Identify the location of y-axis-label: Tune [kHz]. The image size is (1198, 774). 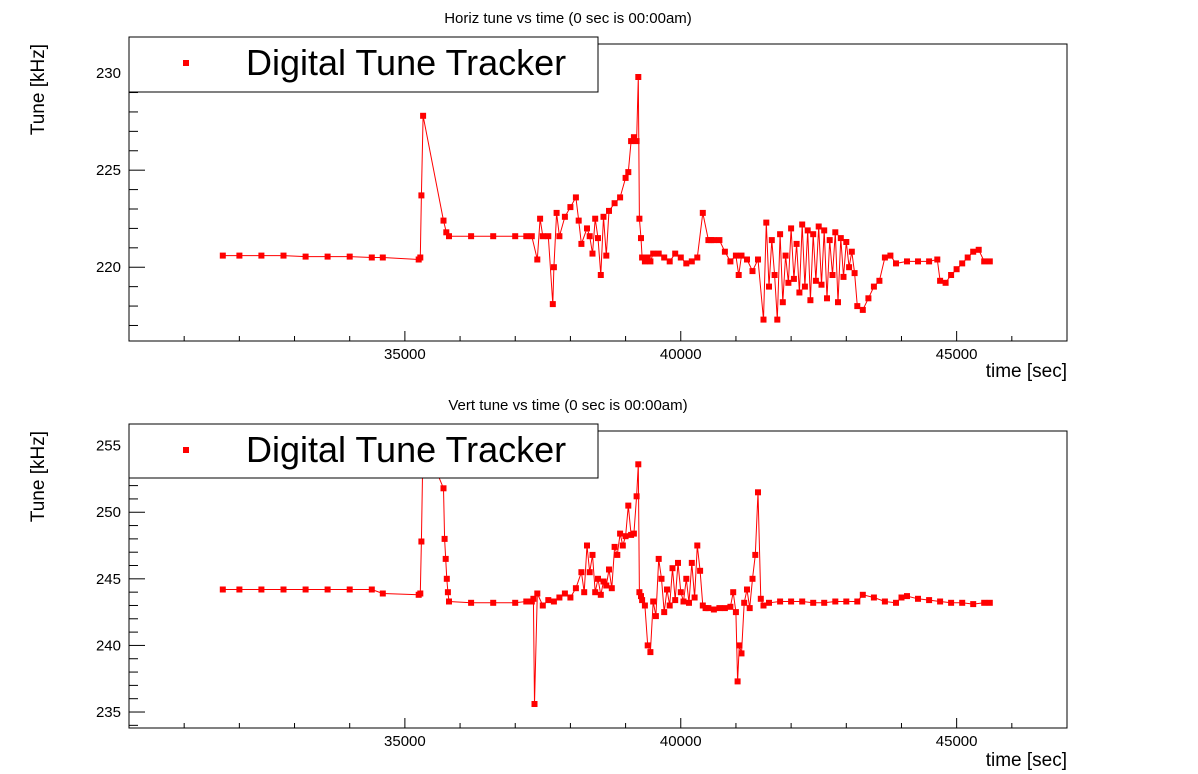
(38, 89).